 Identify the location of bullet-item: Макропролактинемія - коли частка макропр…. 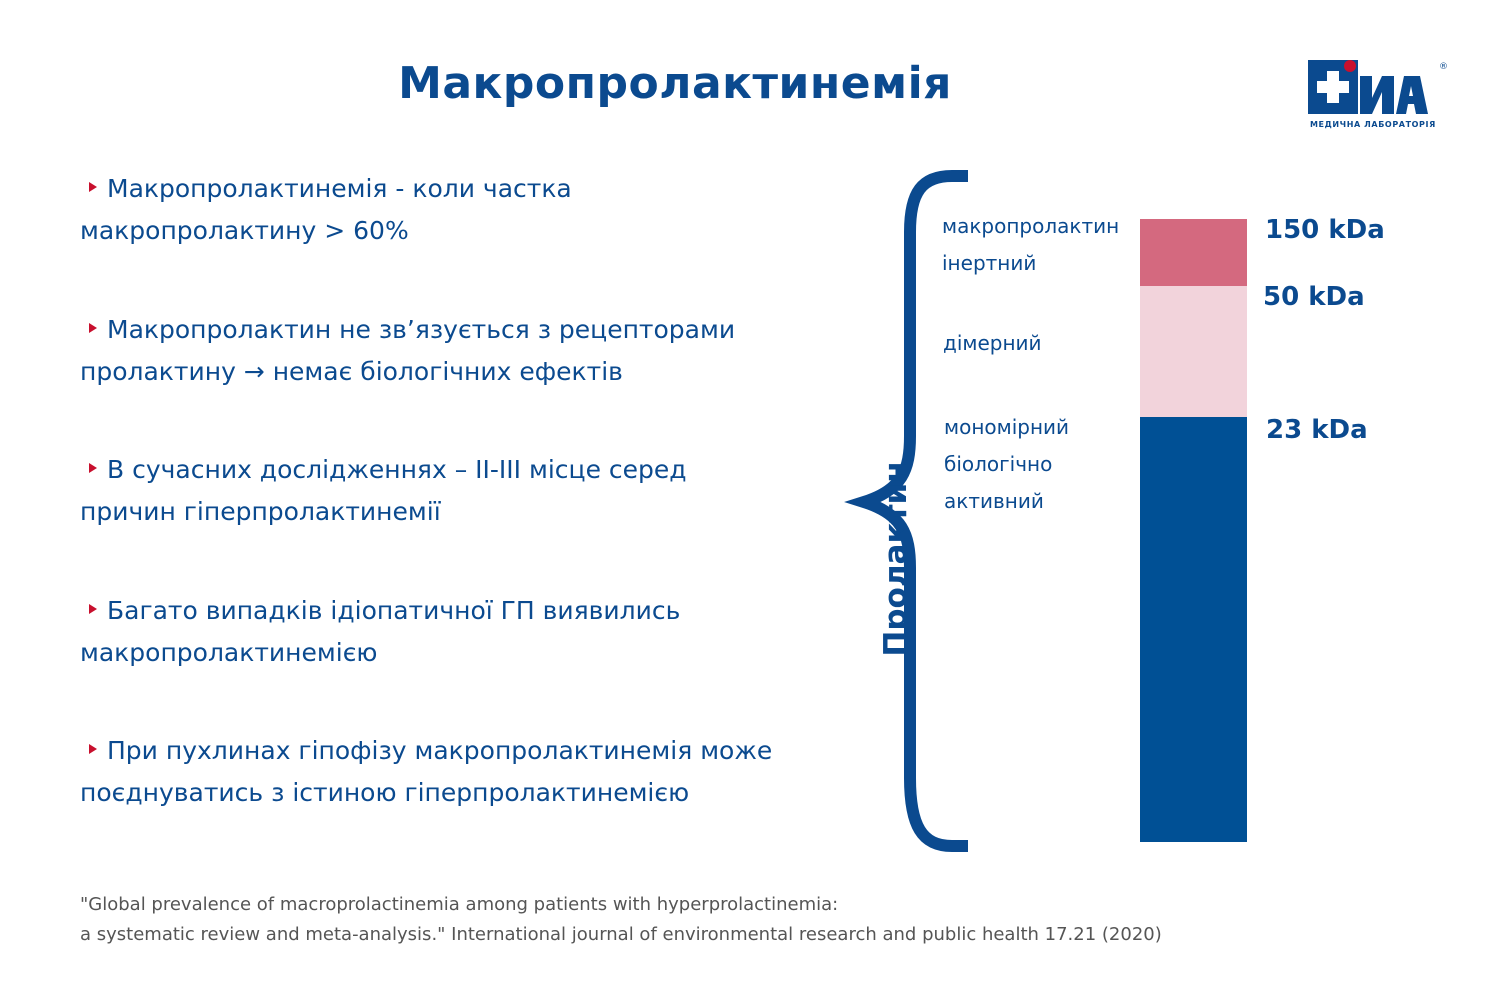
(430, 210).